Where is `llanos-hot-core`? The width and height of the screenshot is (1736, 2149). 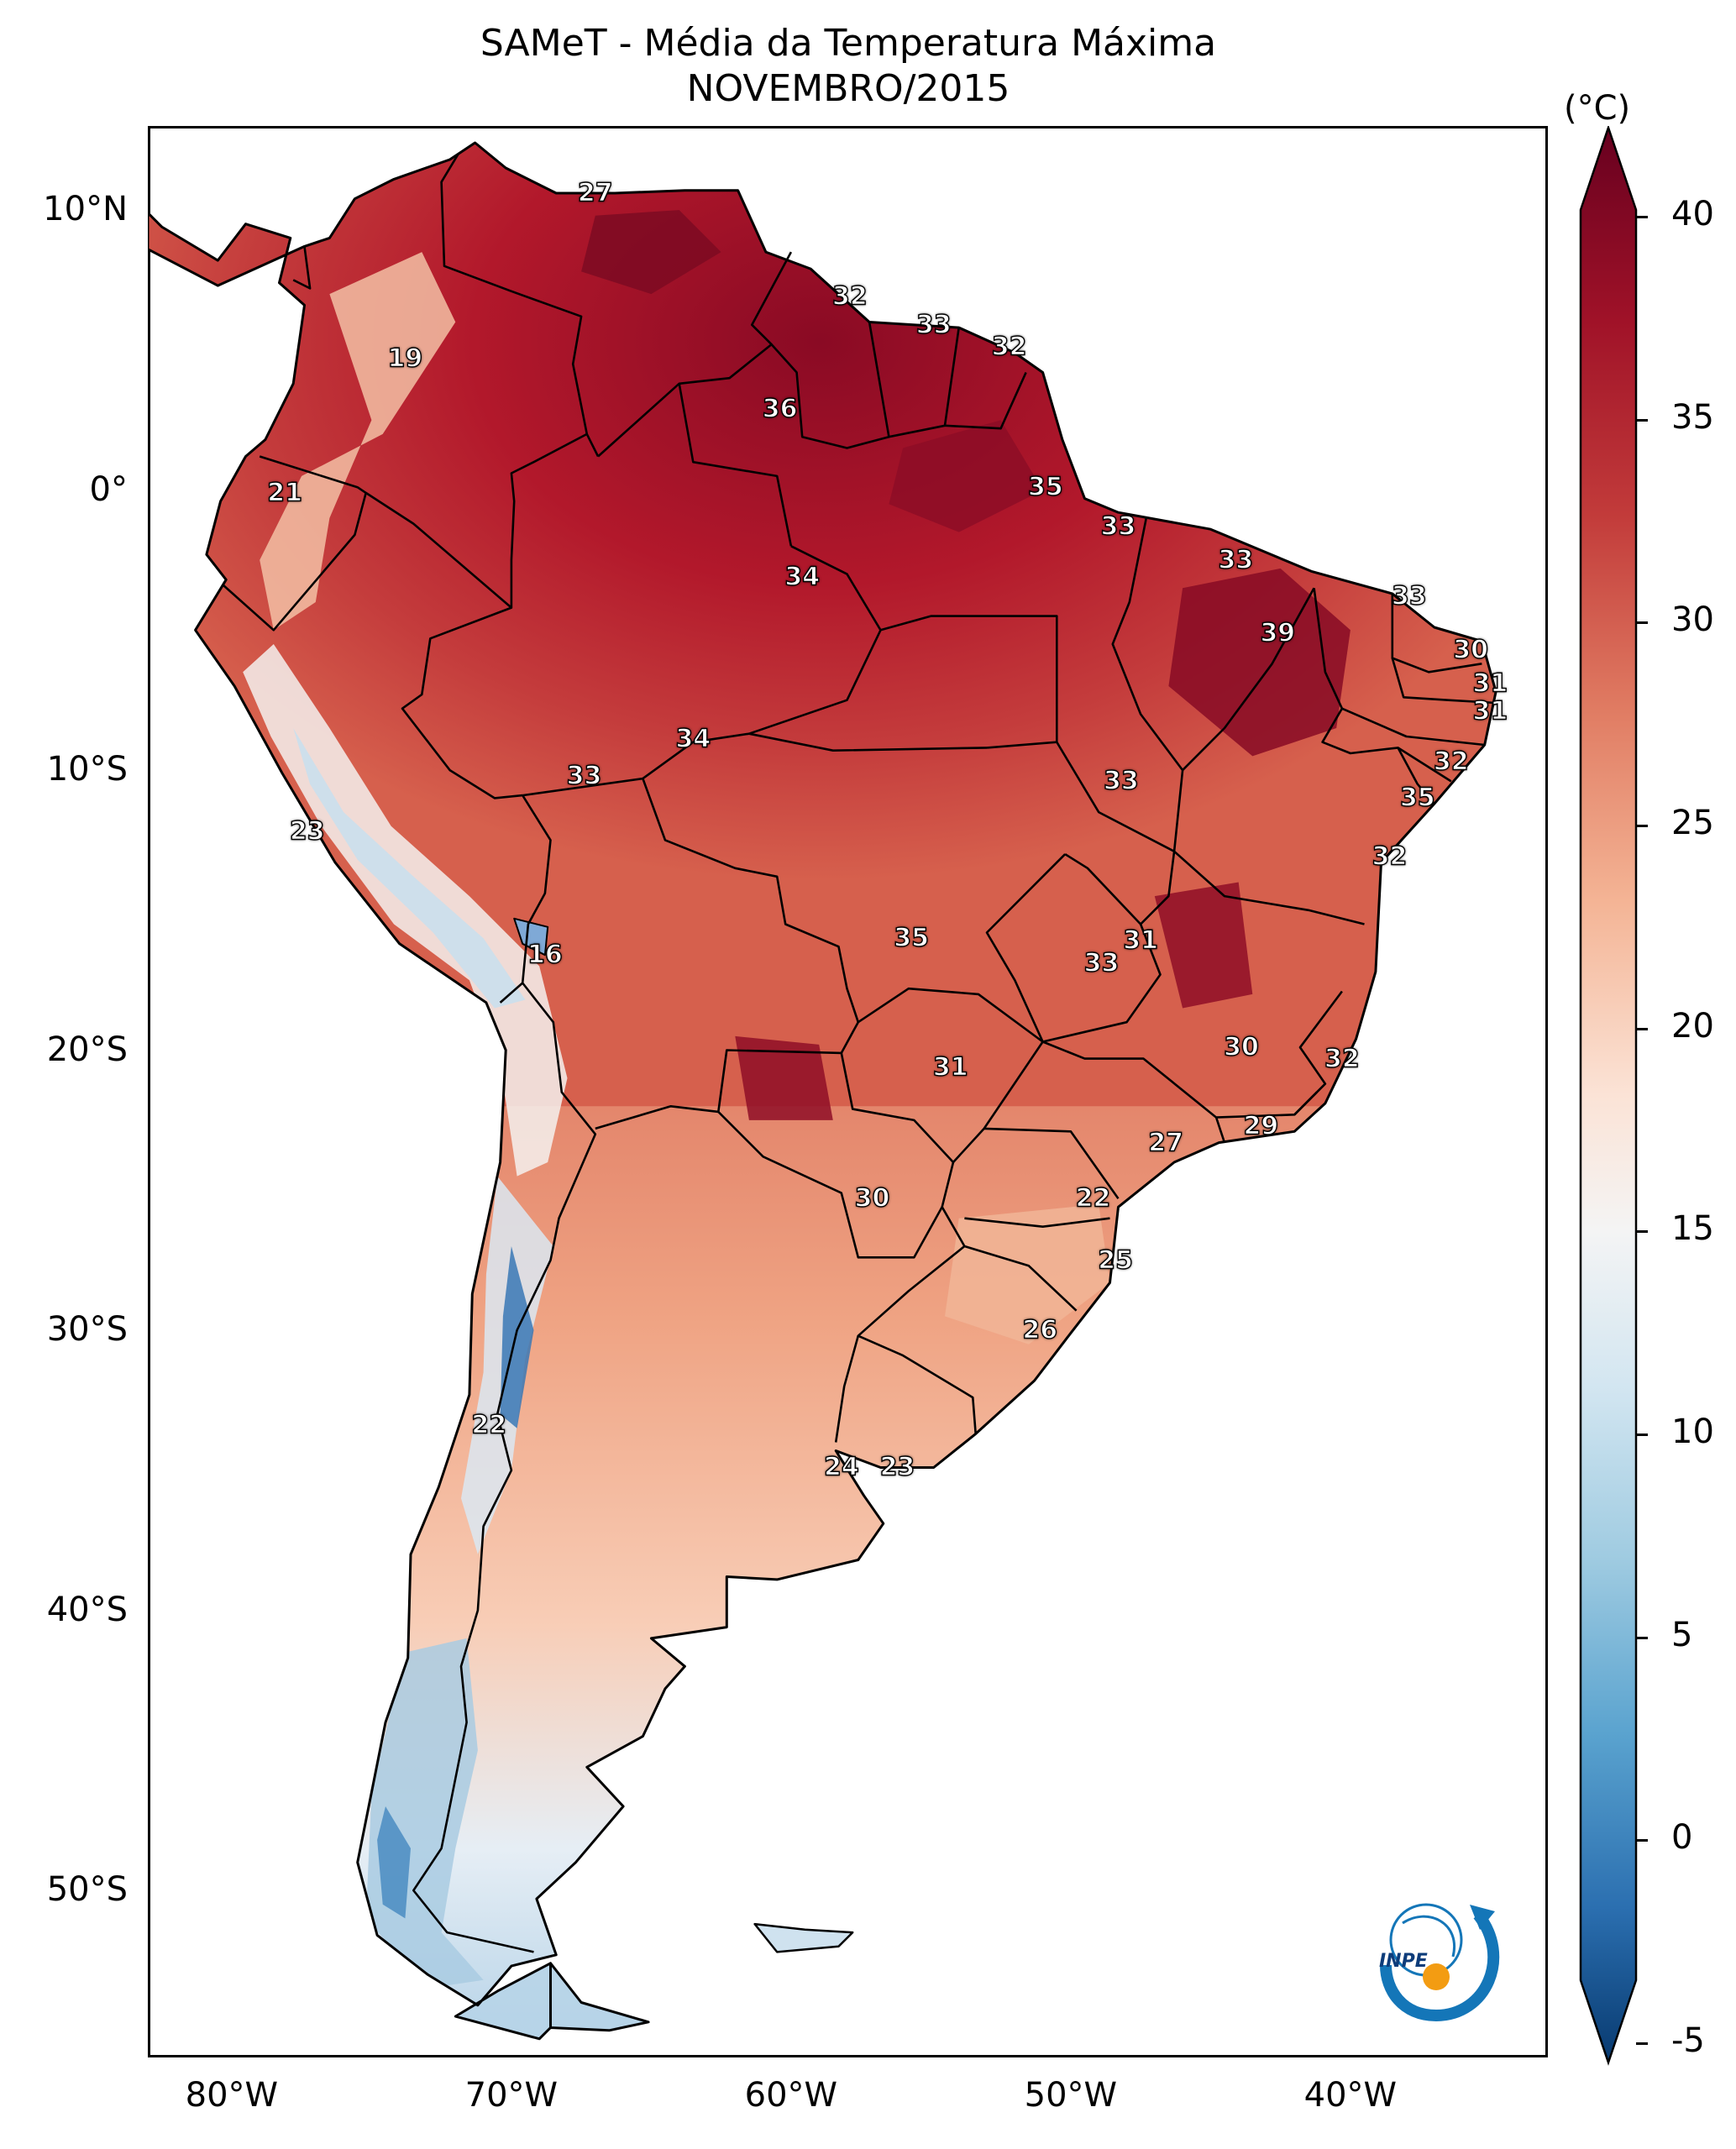
llanos-hot-core is located at coordinates (651, 252).